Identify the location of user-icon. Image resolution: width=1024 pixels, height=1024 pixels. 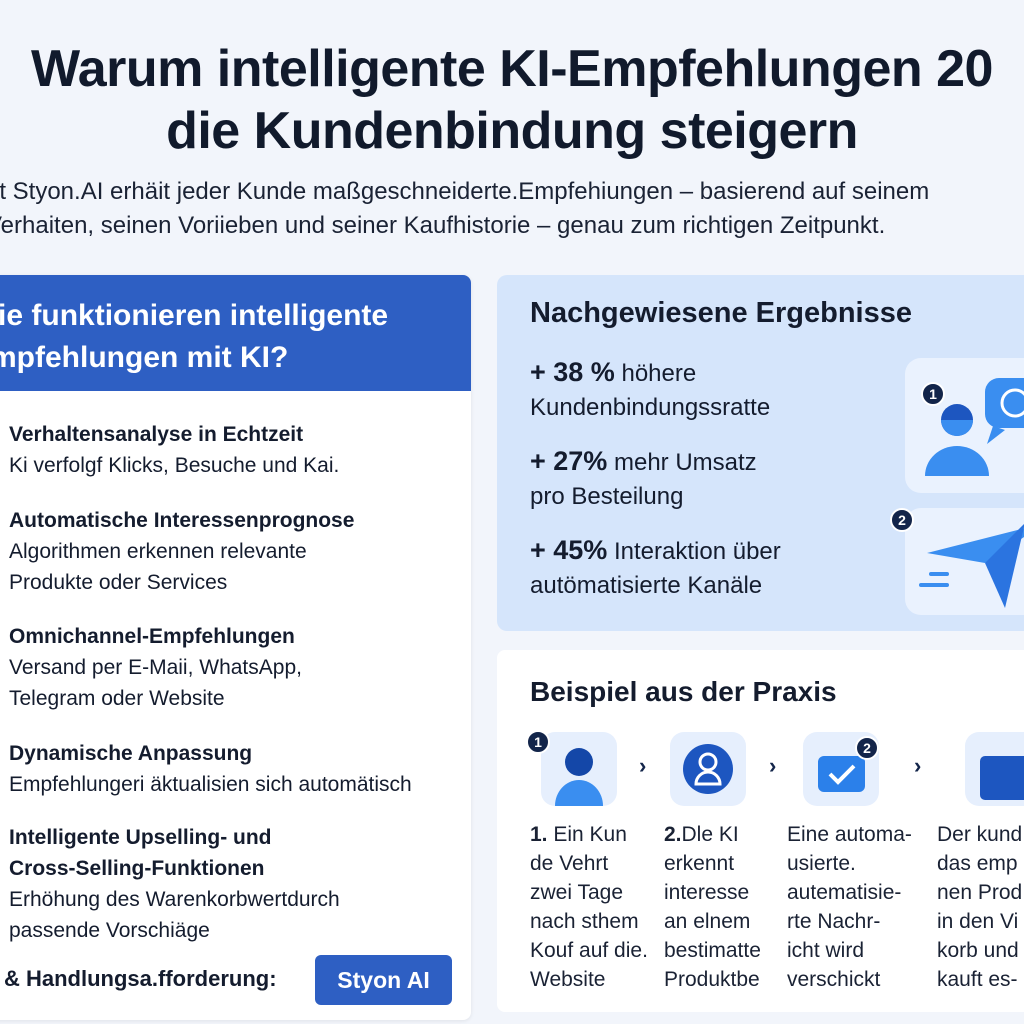
(579, 769).